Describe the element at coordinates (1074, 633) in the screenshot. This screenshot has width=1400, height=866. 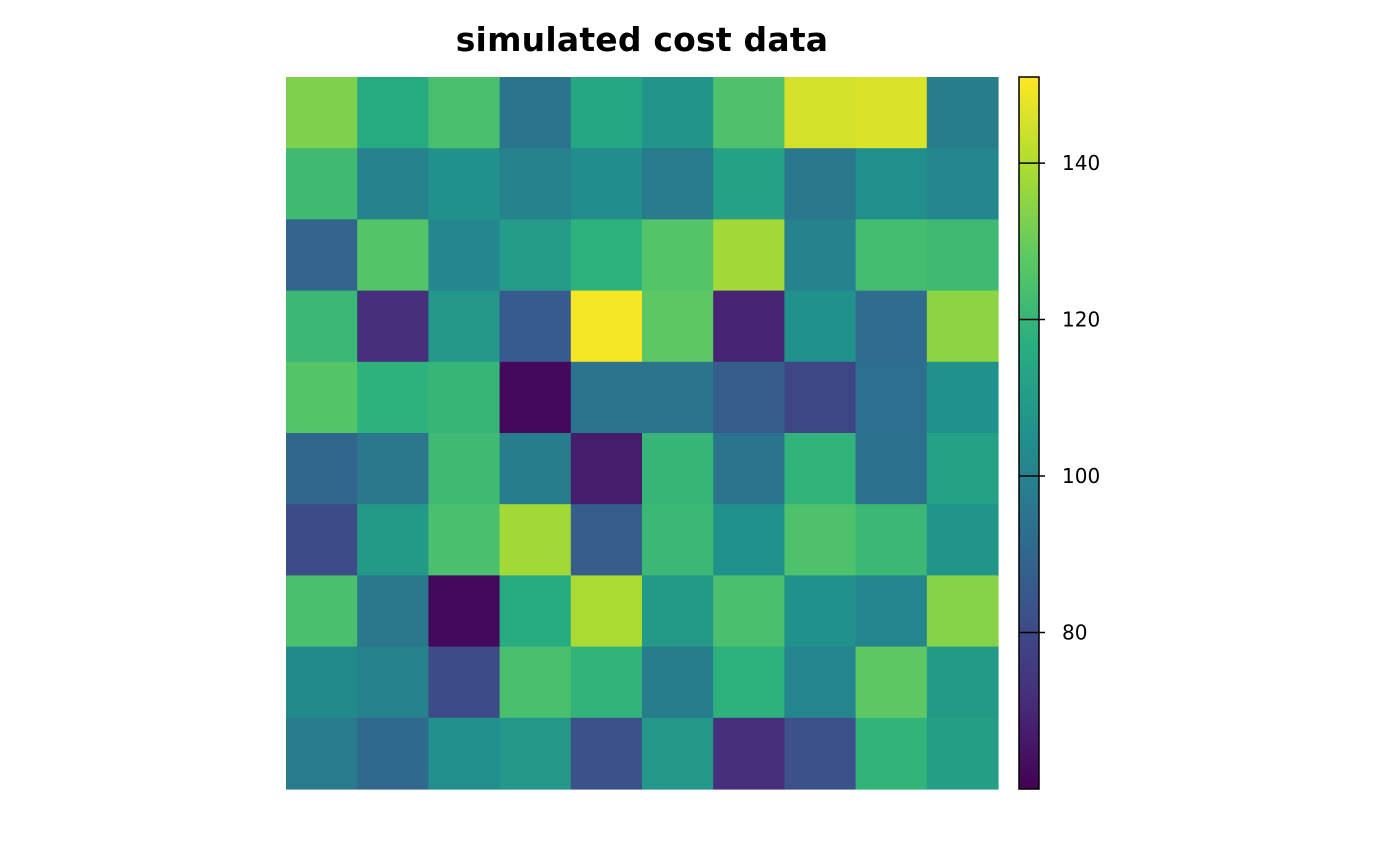
I see `legend-tick-label: 80` at that location.